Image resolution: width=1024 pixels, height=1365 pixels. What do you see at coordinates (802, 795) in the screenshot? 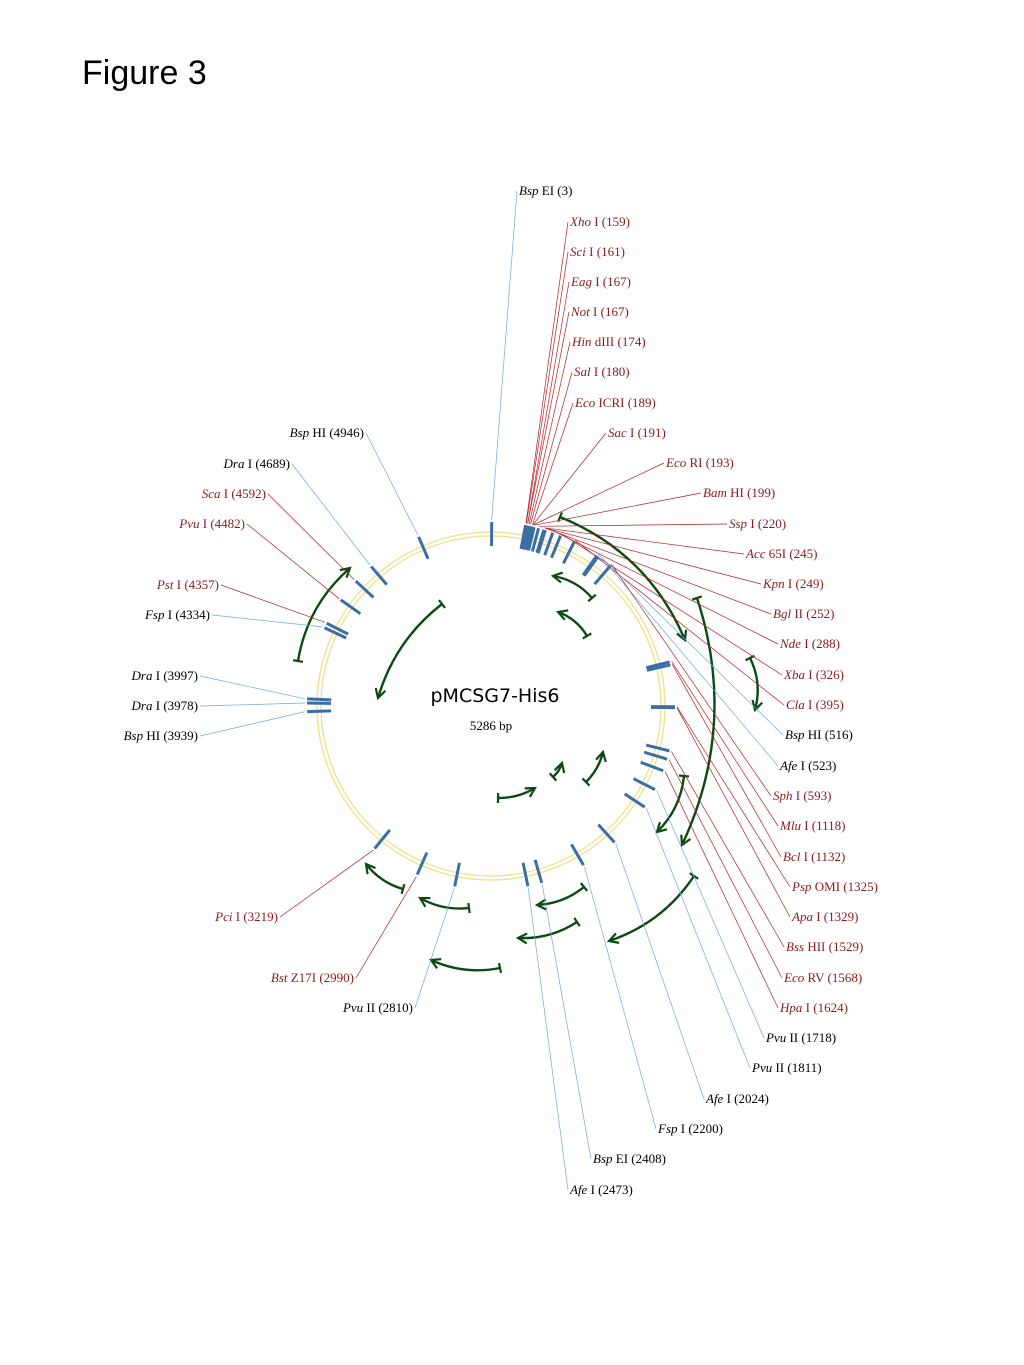
I see `site-label: Sph I (593)` at bounding box center [802, 795].